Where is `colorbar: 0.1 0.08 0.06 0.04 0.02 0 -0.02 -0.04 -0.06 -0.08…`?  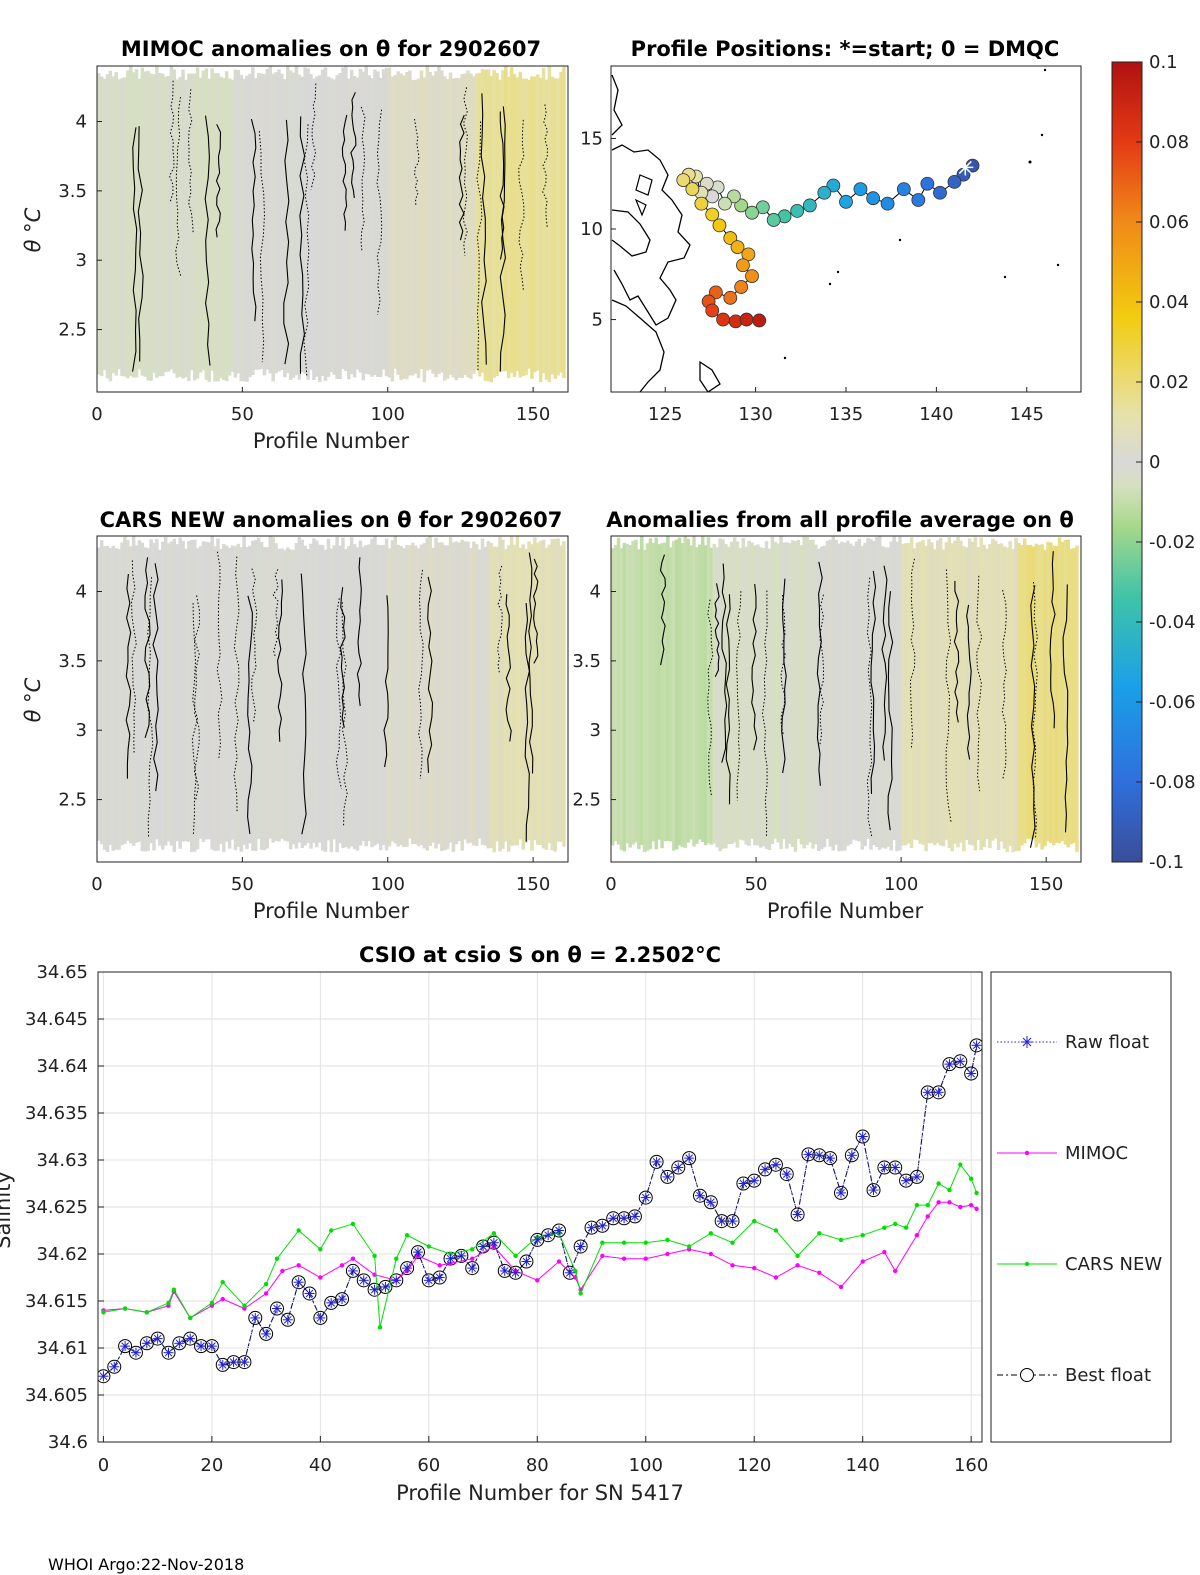 colorbar: 0.1 0.08 0.06 0.04 0.02 0 -0.02 -0.04 -0.06 -0.08… is located at coordinates (1153, 462).